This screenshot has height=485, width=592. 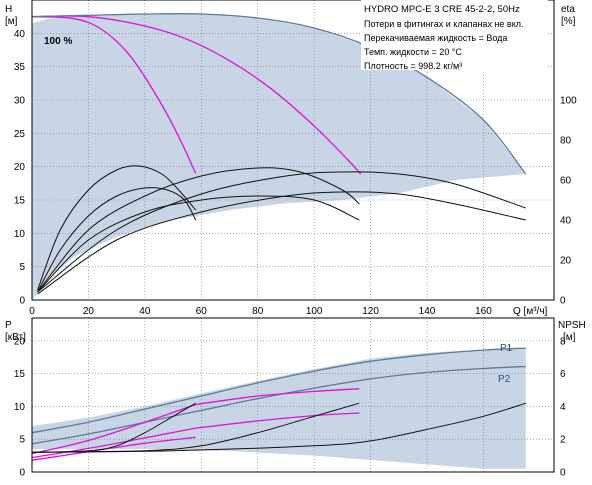 I want to click on top-y-tick-label: 5, so click(x=22, y=267).